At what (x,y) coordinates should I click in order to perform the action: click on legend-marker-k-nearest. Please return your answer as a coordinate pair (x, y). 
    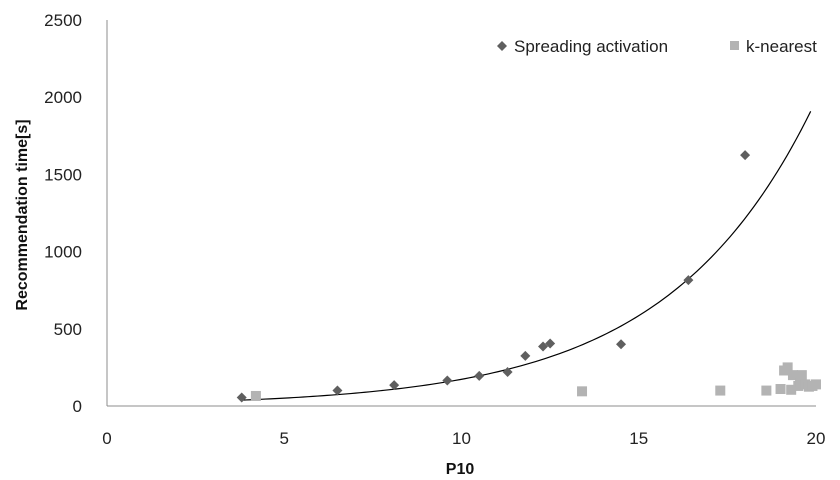
    Looking at the image, I should click on (734, 45).